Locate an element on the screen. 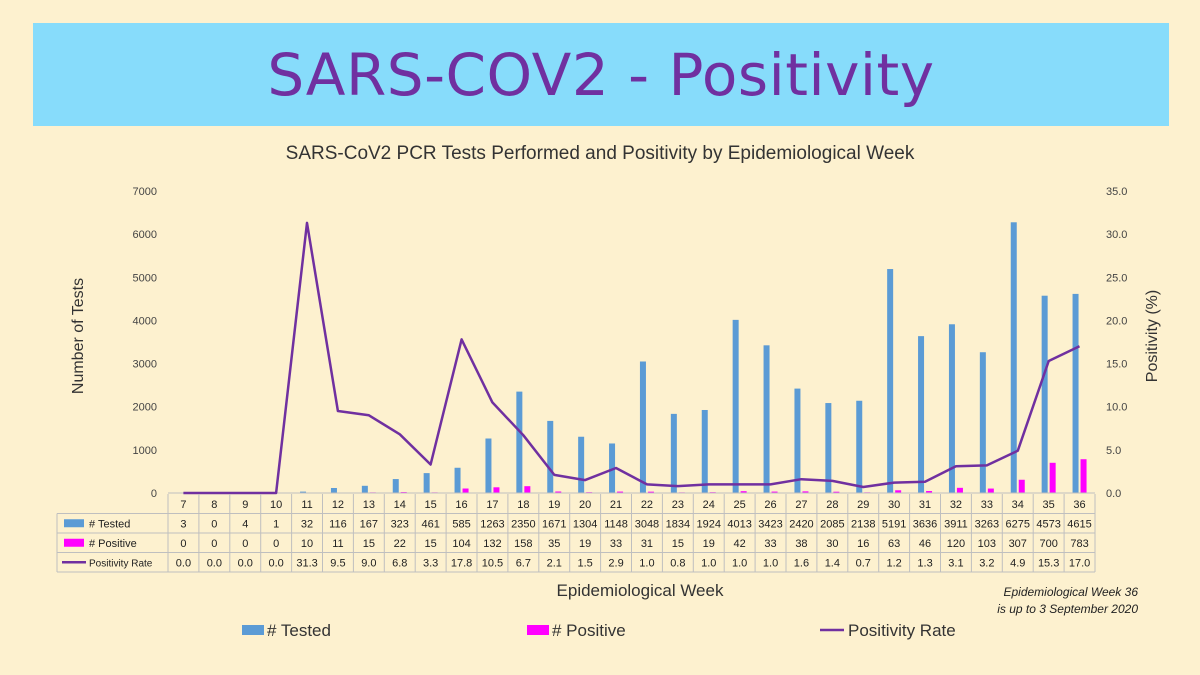 The height and width of the screenshot is (675, 1200). table-category-label: 35 is located at coordinates (1049, 505).